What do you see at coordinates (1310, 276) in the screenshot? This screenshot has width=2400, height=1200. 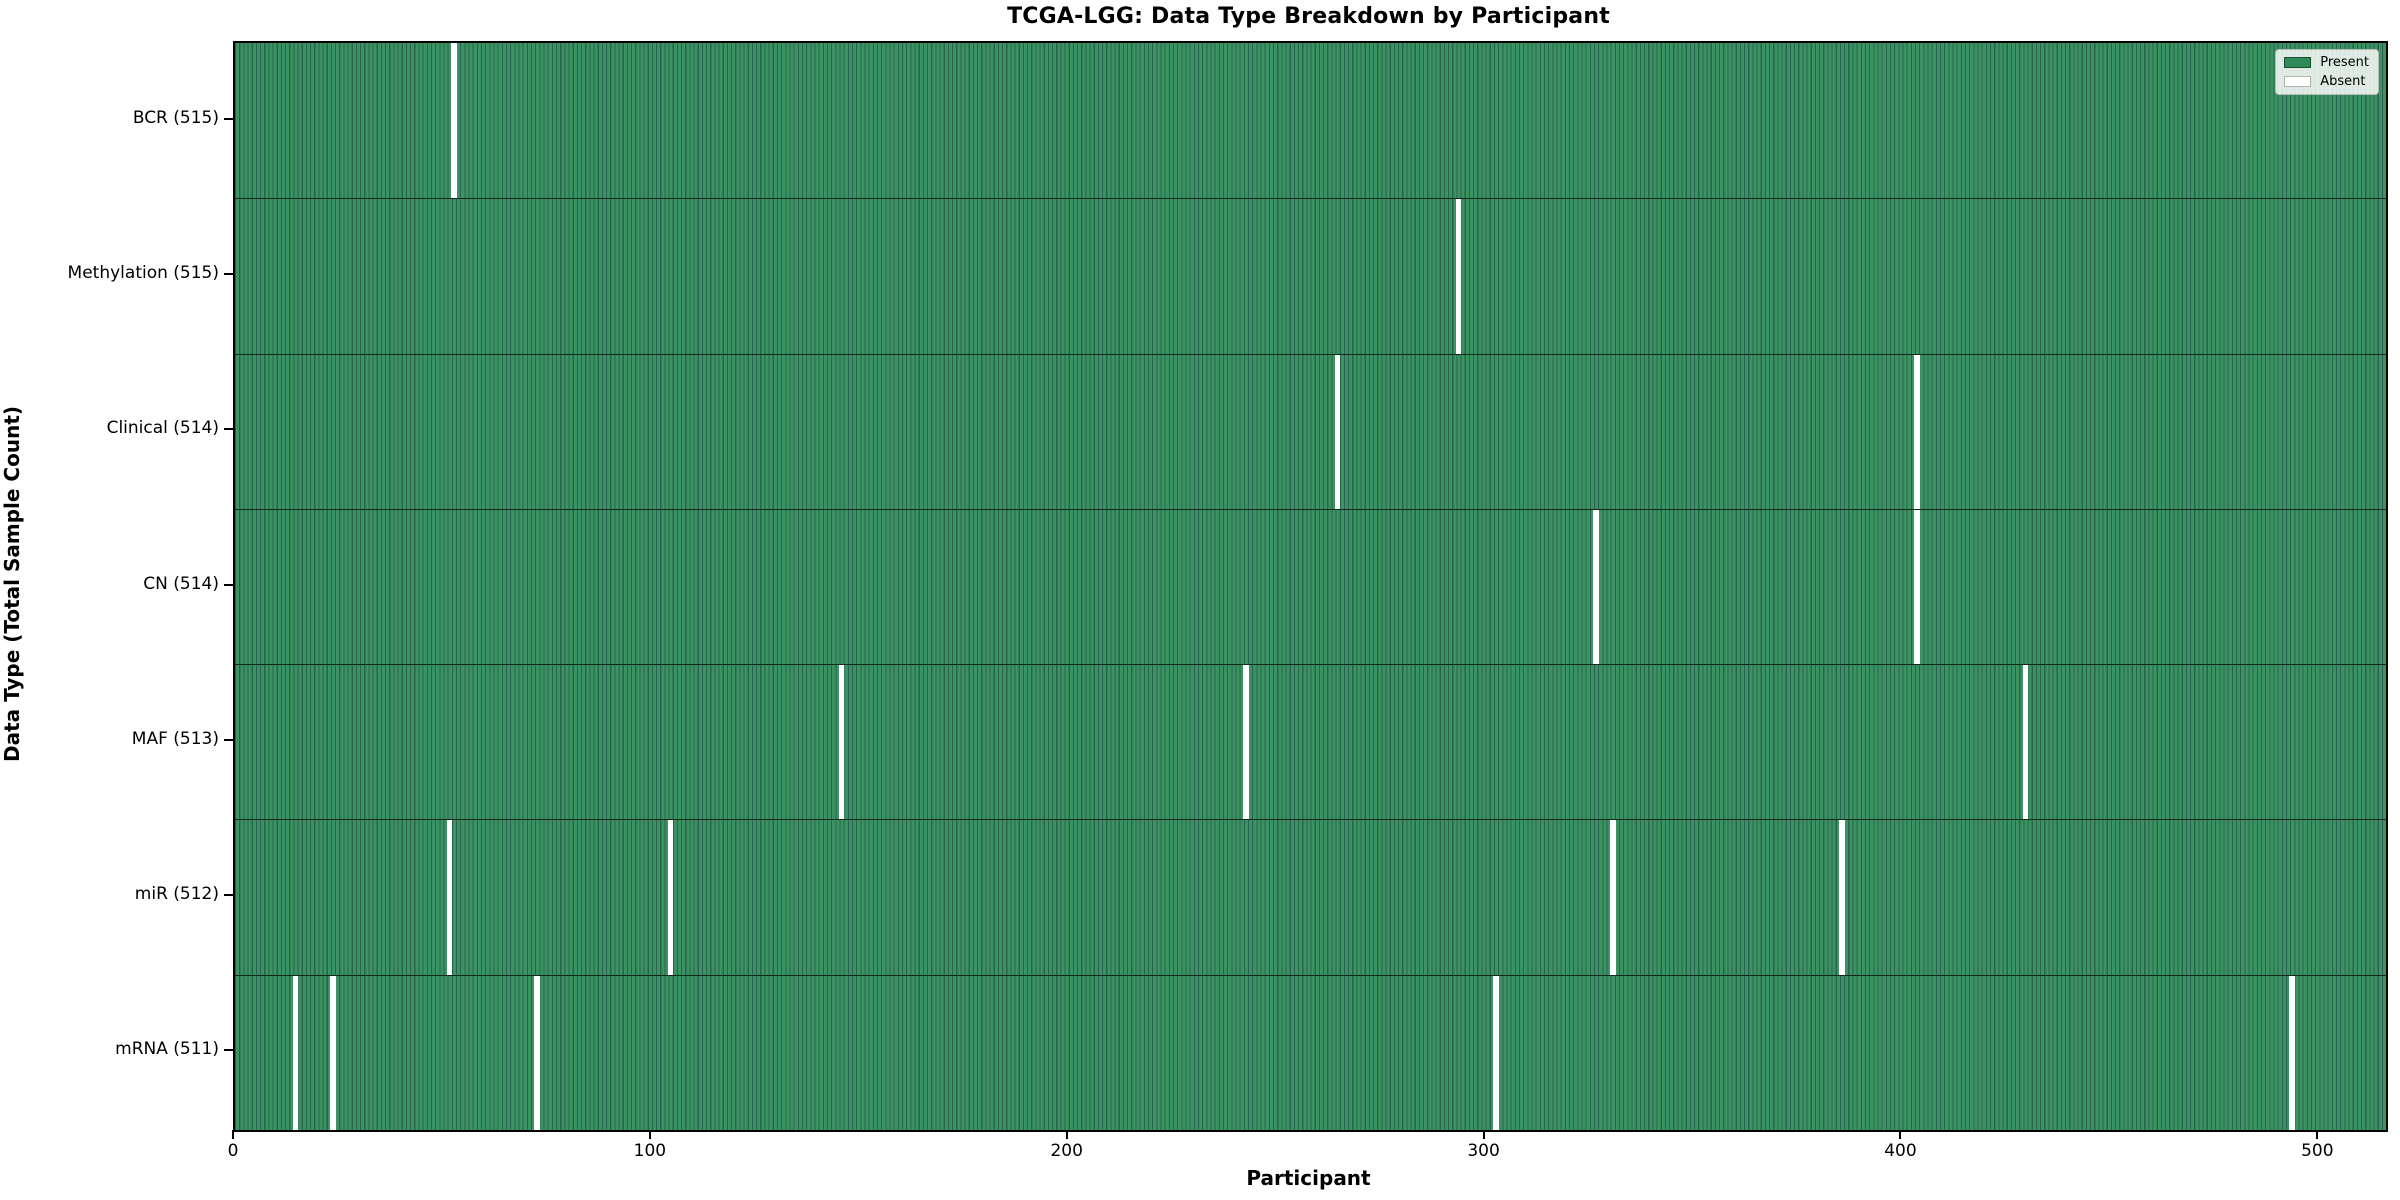 I see `chart-row-Methylation` at bounding box center [1310, 276].